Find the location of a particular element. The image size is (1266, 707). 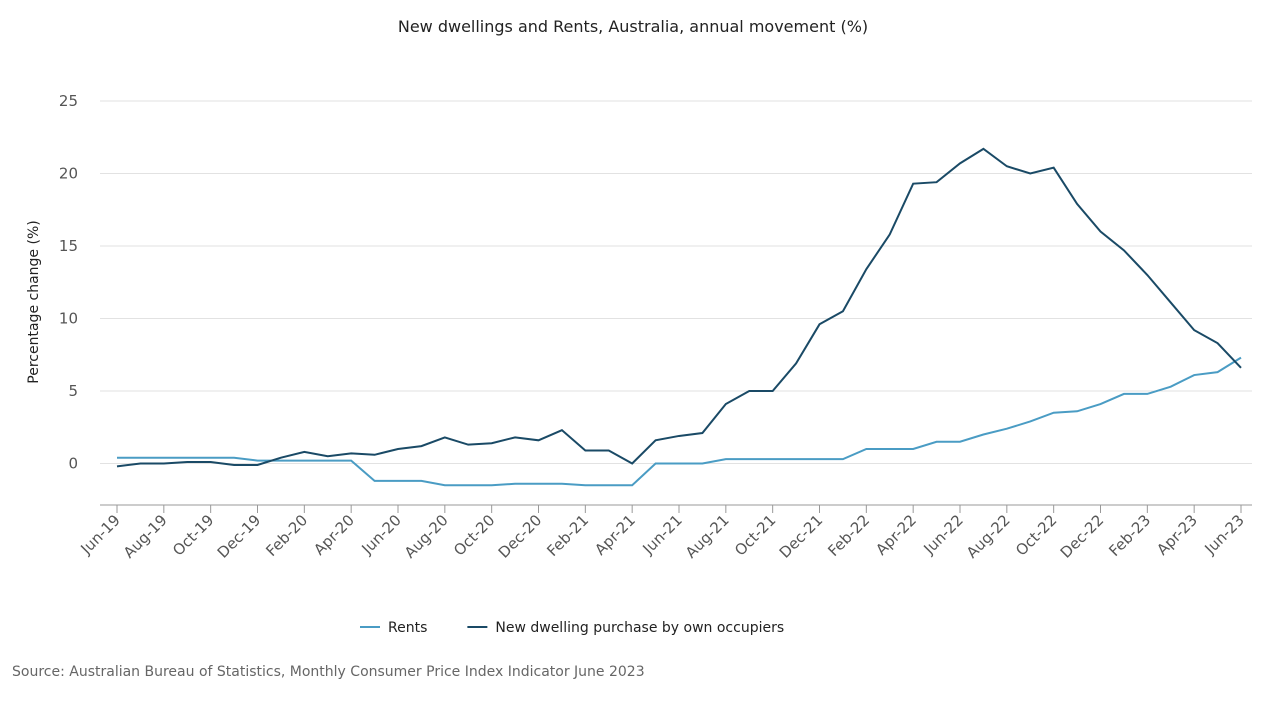

y-tick-label: 10 is located at coordinates (68, 319).